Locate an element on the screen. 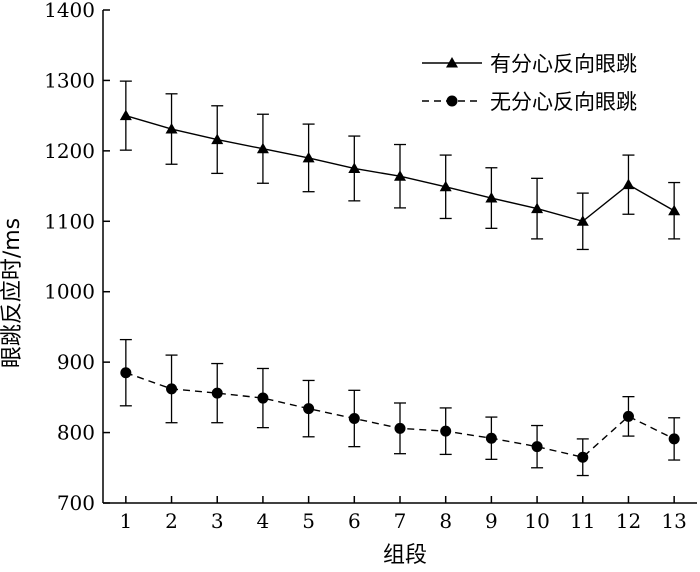 The image size is (700, 572). y-tick-label: 700 is located at coordinates (76, 503).